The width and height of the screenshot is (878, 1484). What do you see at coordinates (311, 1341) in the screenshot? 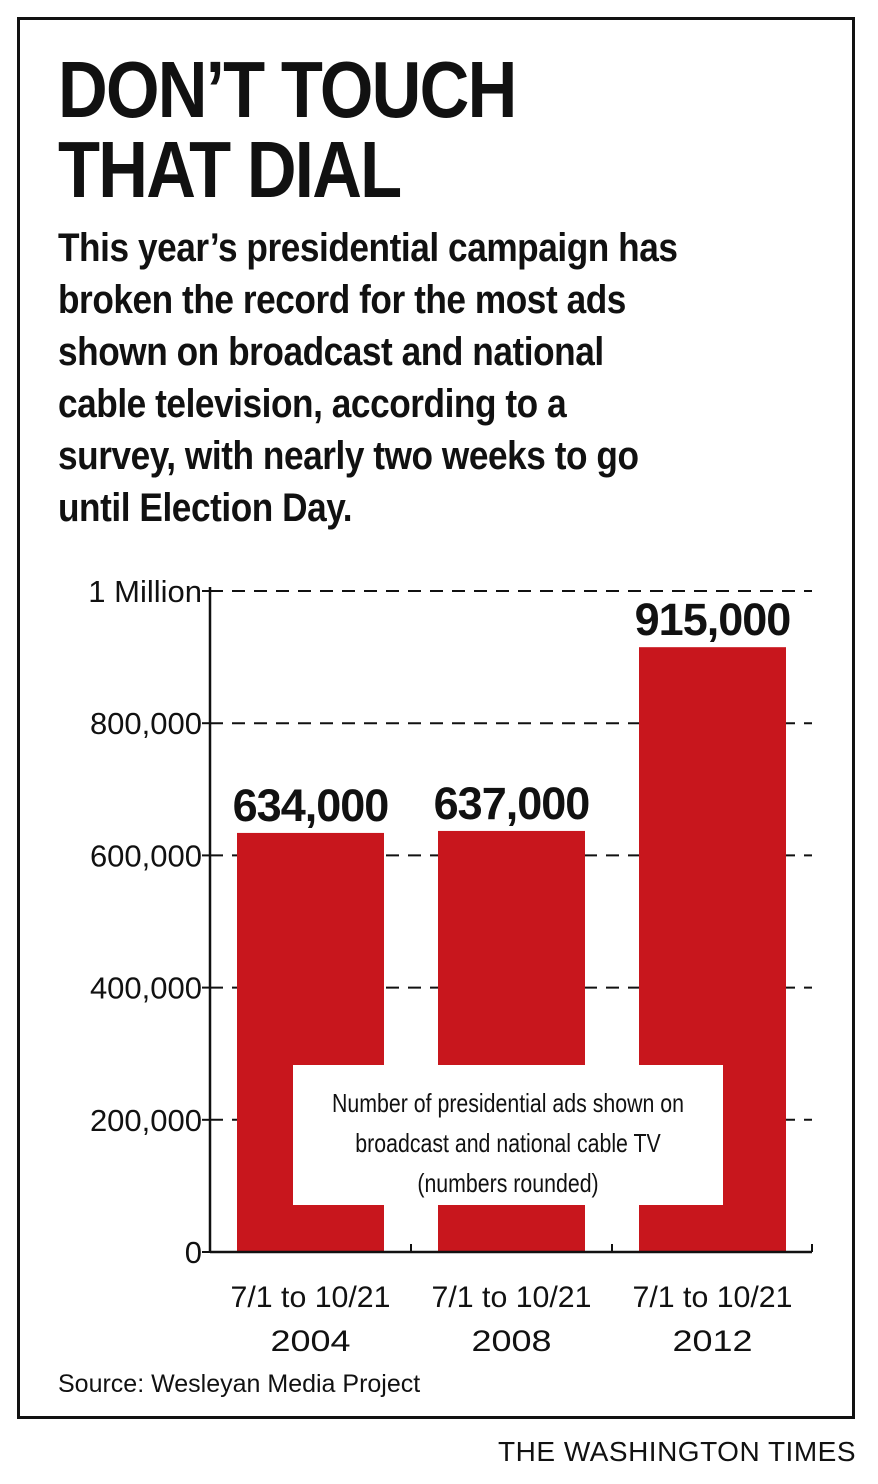
I see `x-tick-label: 2004` at bounding box center [311, 1341].